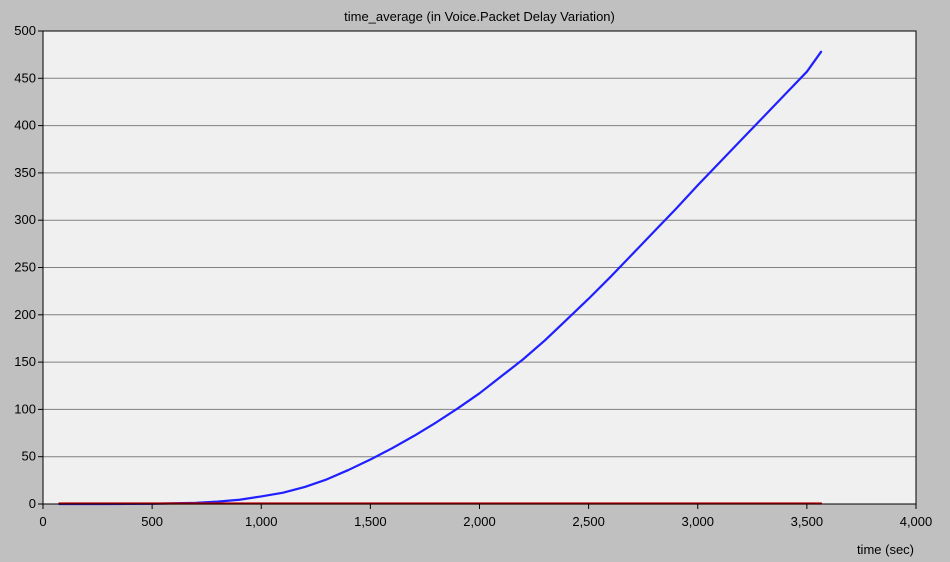 The width and height of the screenshot is (950, 562). What do you see at coordinates (25, 219) in the screenshot?
I see `y-tick-label-6: 300` at bounding box center [25, 219].